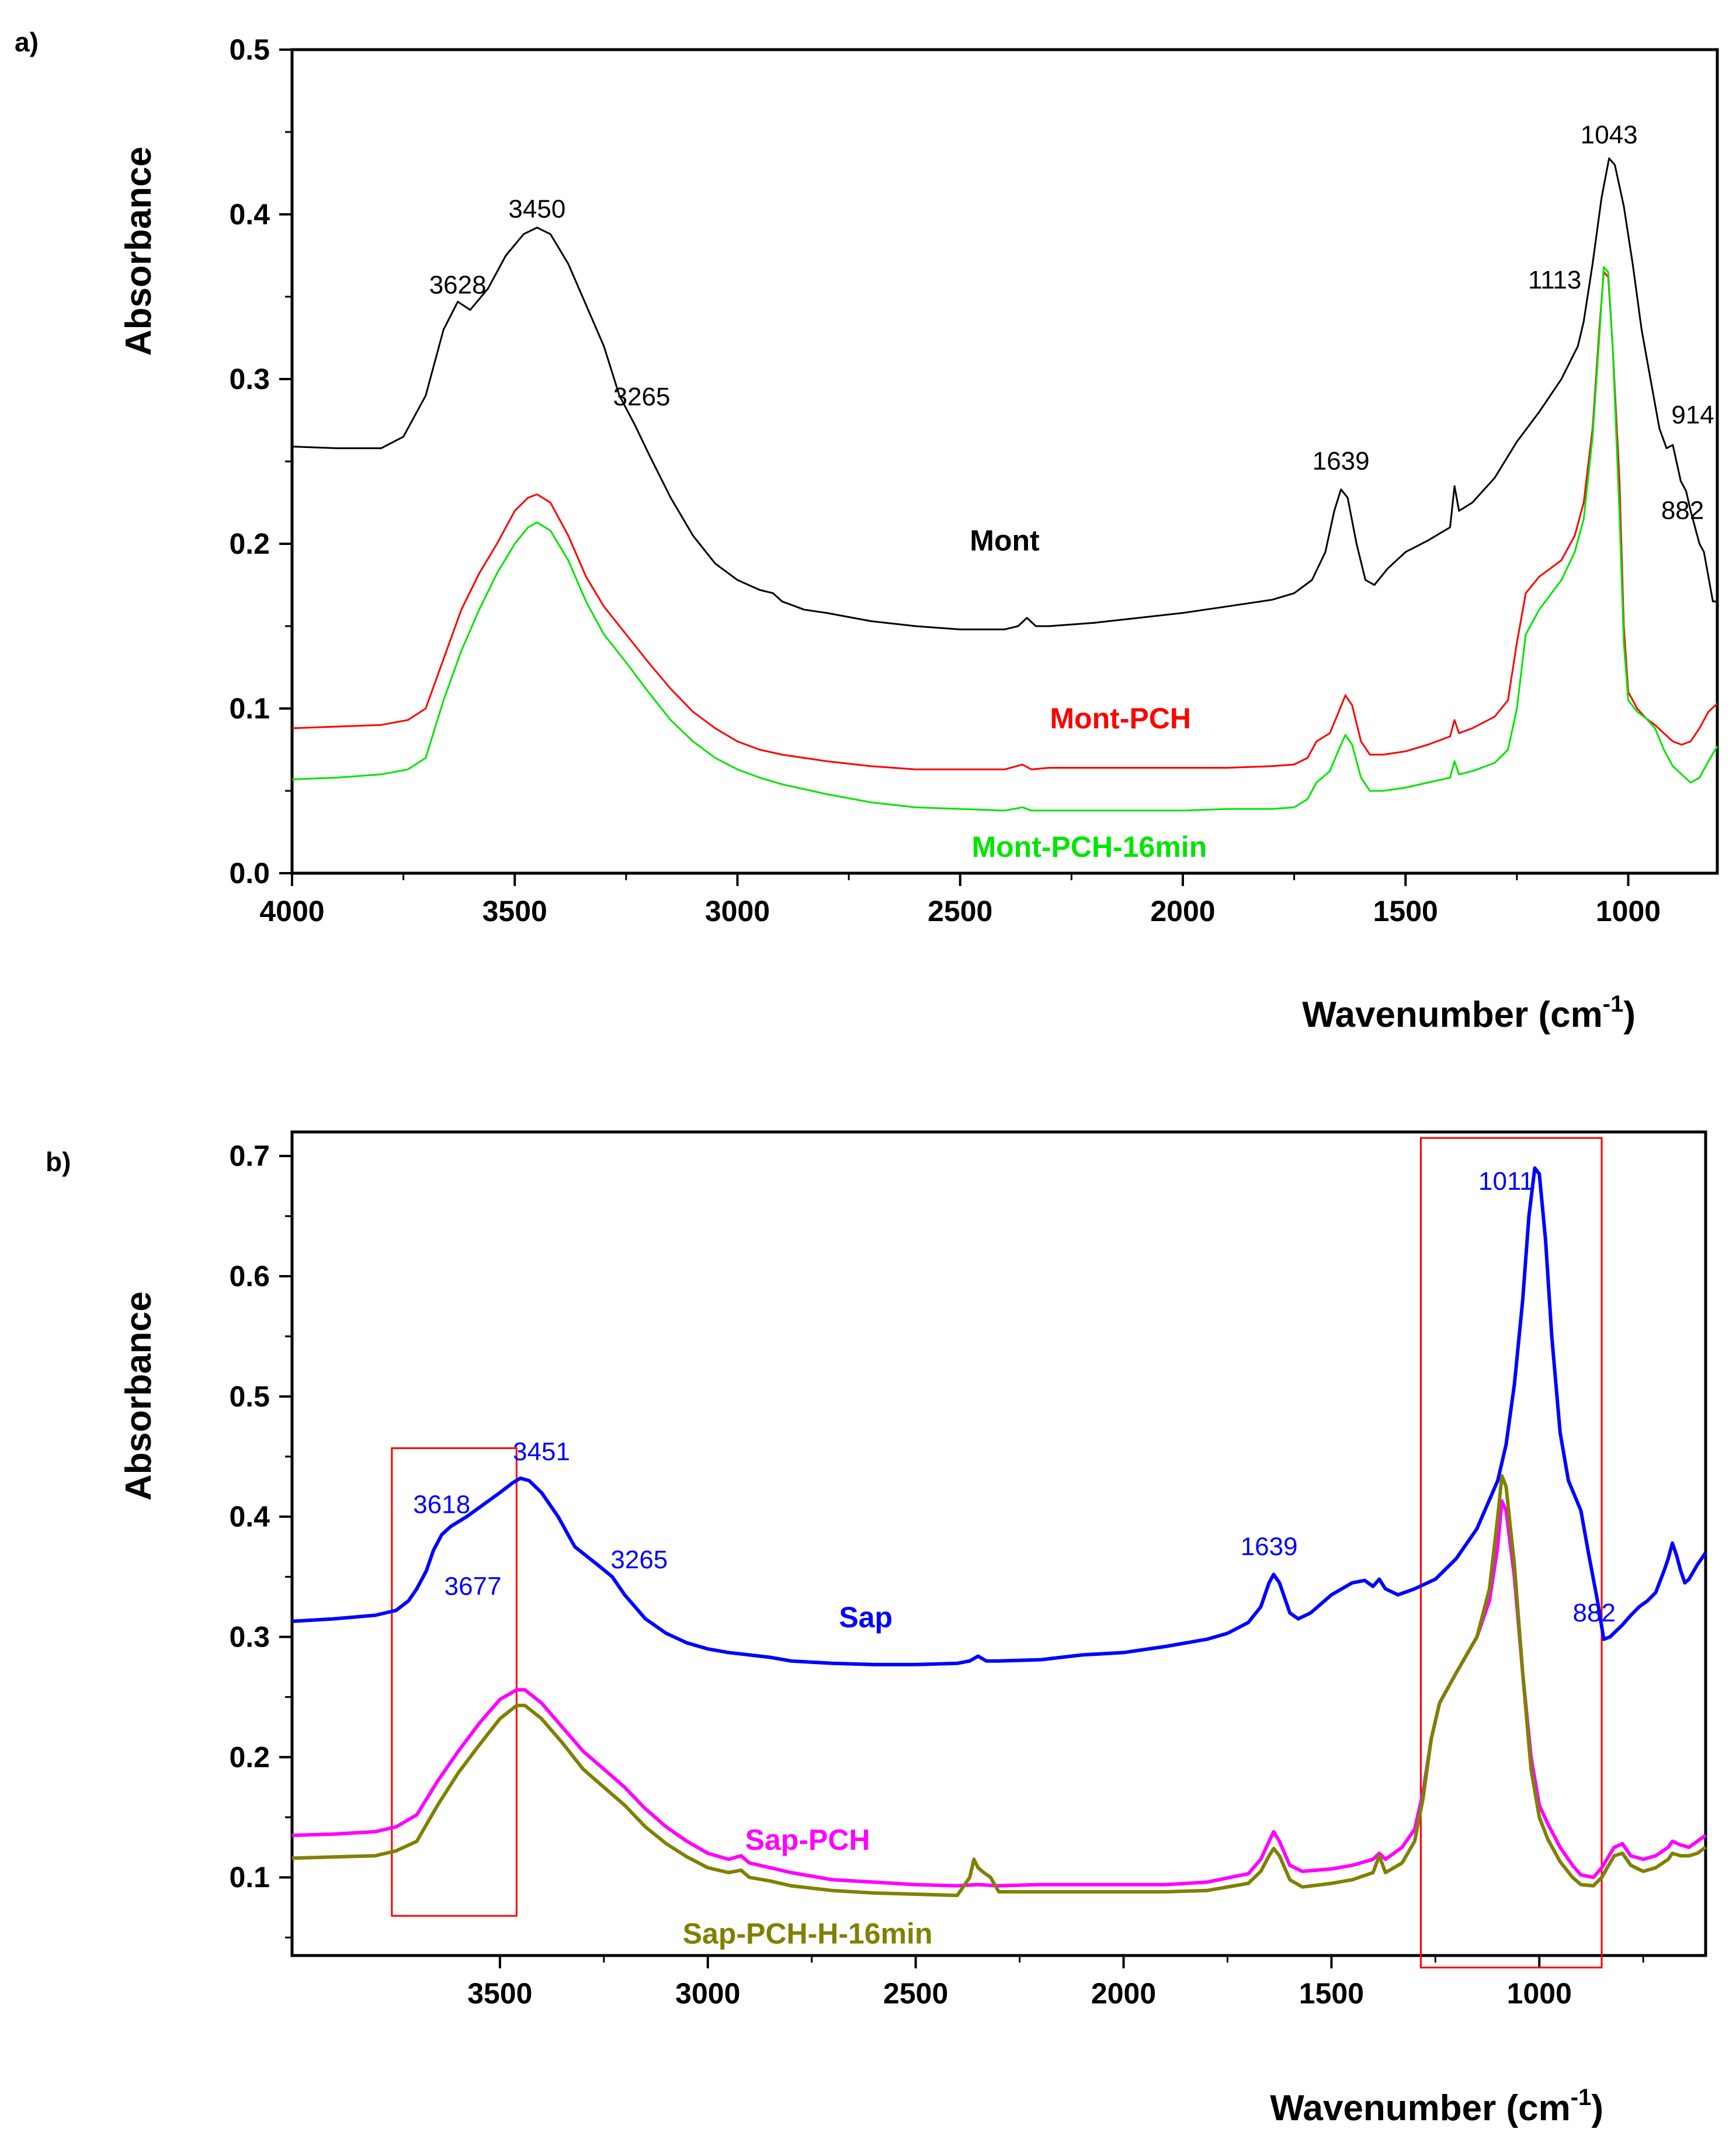 The height and width of the screenshot is (2136, 1736). I want to click on panel-b-series-sap-pch, so click(999, 1693).